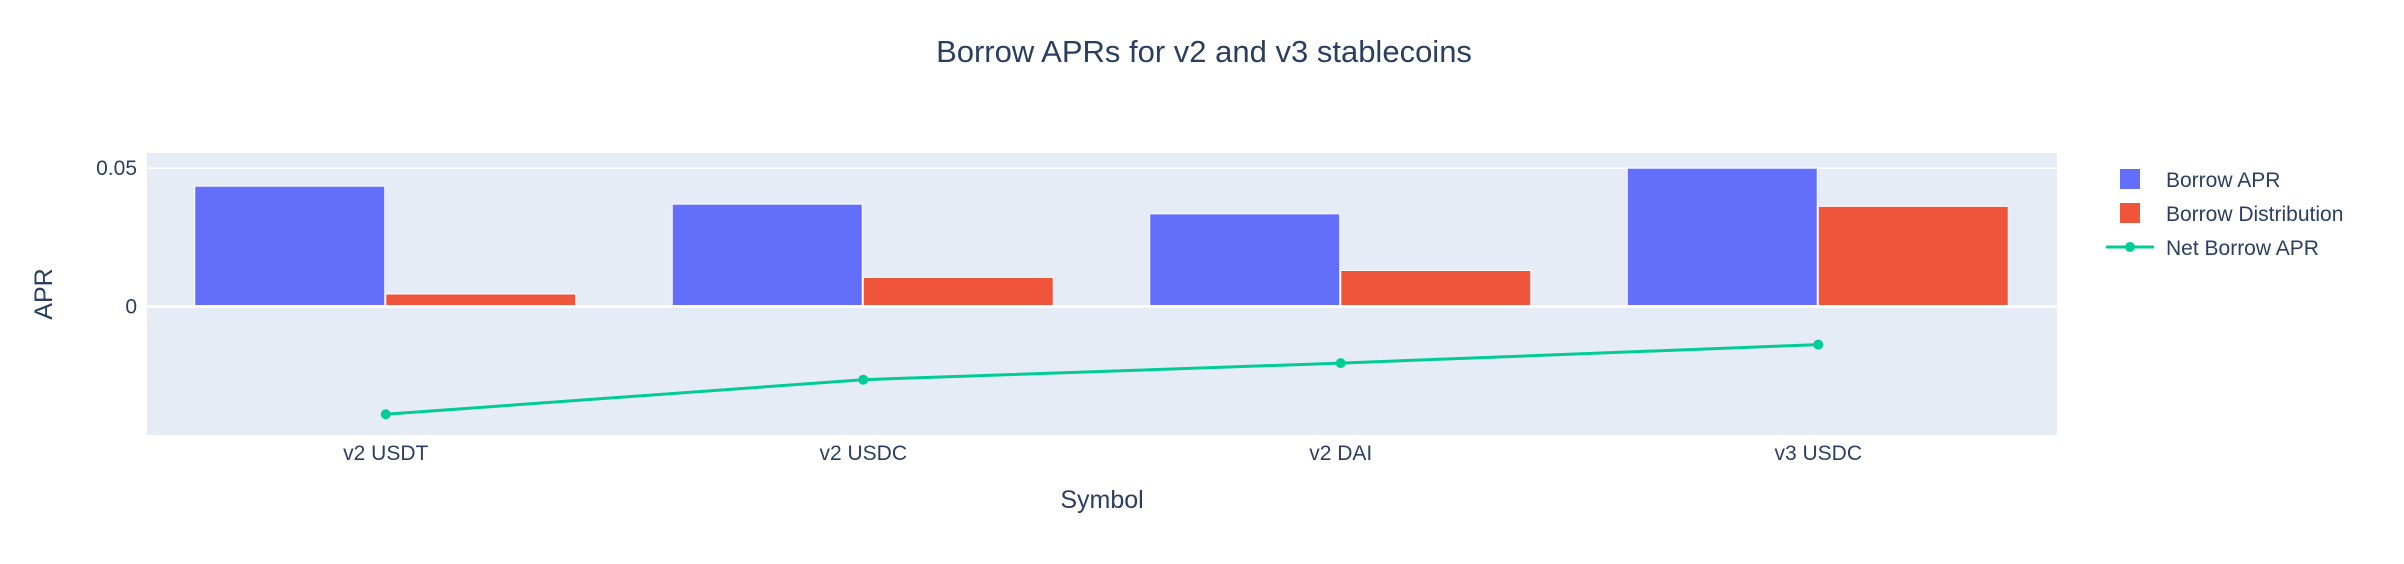 This screenshot has width=2404, height=564. Describe the element at coordinates (1101, 500) in the screenshot. I see `x-axis-title: Symbol` at that location.